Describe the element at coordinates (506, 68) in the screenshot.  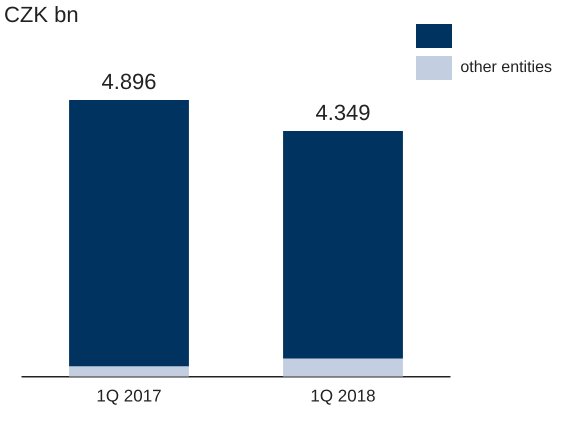
I see `legend-label: other entities` at that location.